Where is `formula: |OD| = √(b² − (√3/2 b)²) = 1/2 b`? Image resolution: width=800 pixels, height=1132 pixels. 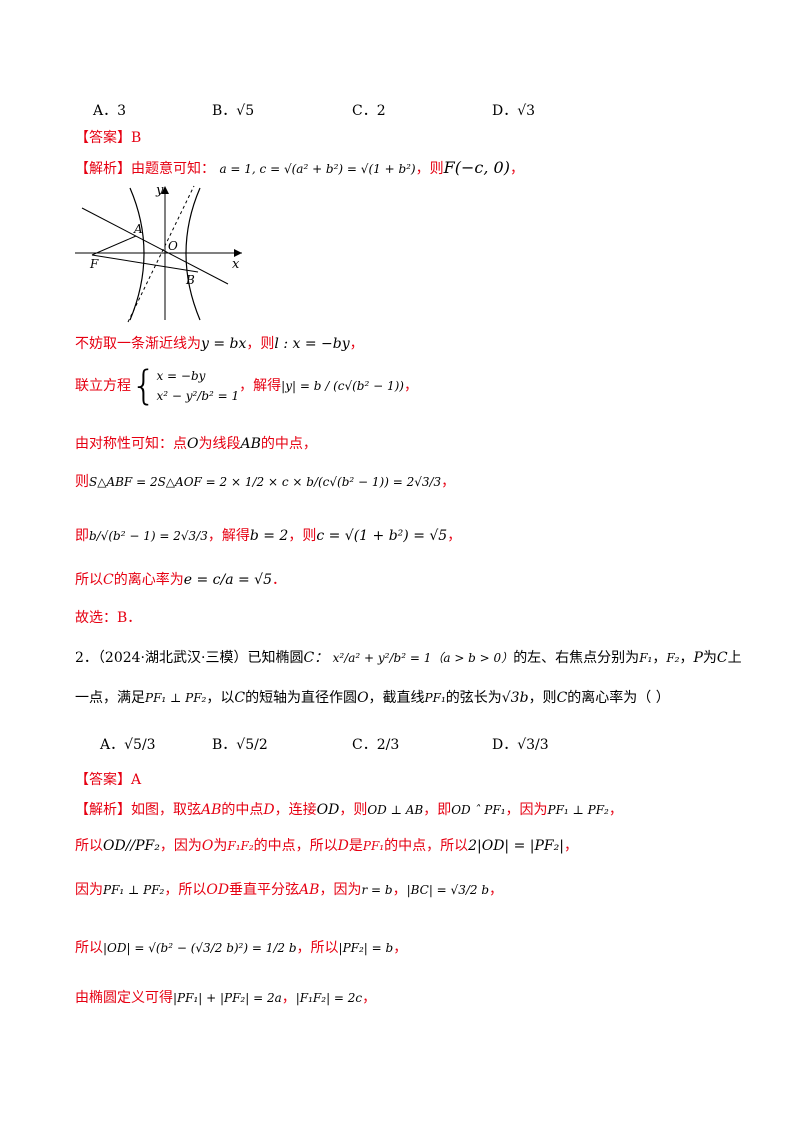
formula: |OD| = √(b² − (√3/2 b)²) = 1/2 b is located at coordinates (200, 948).